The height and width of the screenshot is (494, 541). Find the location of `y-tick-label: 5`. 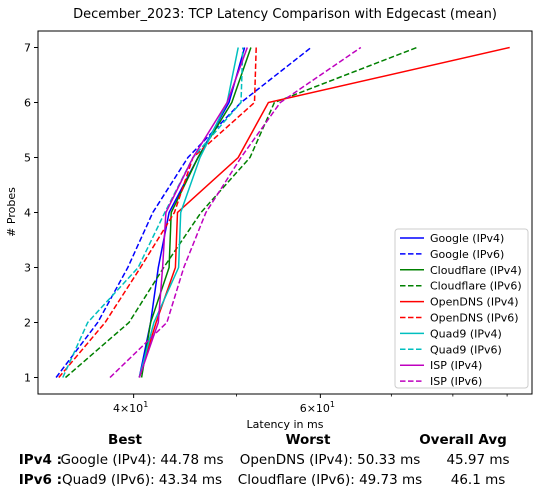

y-tick-label: 5 is located at coordinates (27, 158).